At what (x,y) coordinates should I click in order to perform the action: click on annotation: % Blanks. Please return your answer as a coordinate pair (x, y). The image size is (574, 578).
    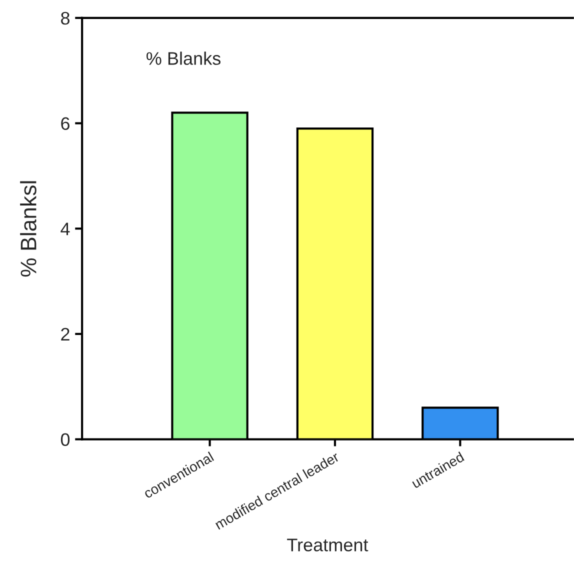
    Looking at the image, I should click on (183, 58).